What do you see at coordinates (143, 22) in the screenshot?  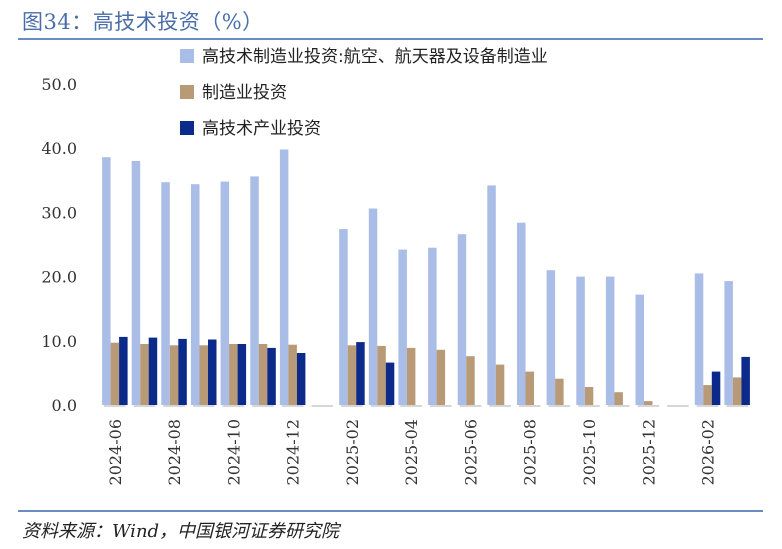 I see `chart-title: 图34：高技术投资（%）` at bounding box center [143, 22].